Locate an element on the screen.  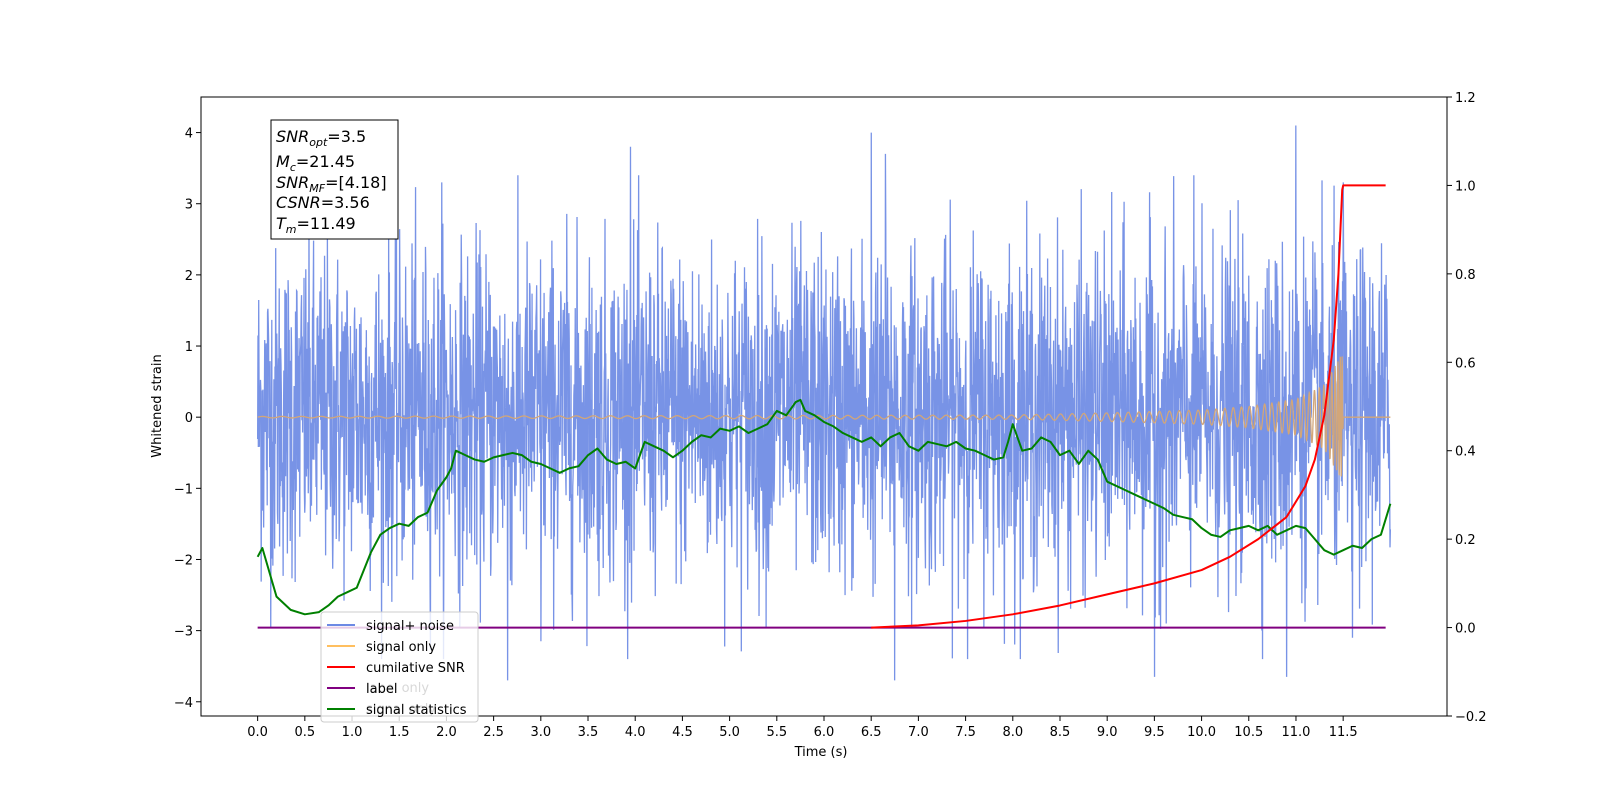
legend-label: cumilative SNR is located at coordinates (415, 668).